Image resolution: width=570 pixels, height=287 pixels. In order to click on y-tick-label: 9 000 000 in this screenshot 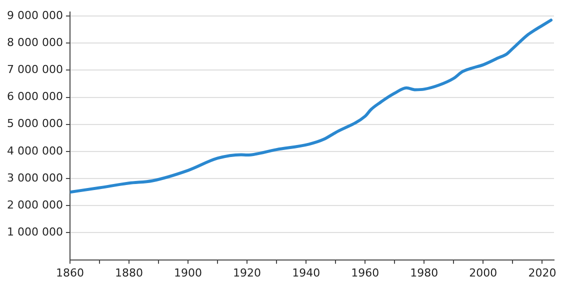, I will do `click(35, 15)`.